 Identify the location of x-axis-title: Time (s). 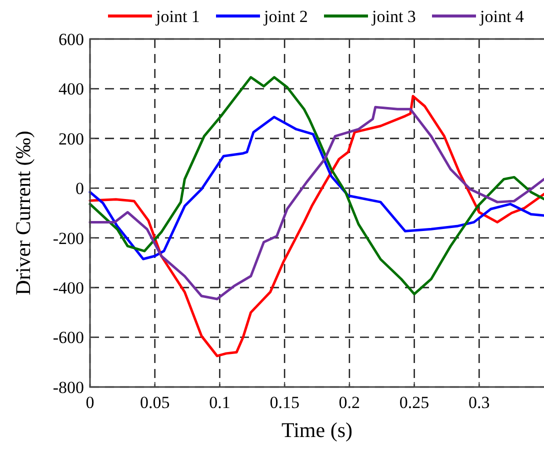
(317, 430).